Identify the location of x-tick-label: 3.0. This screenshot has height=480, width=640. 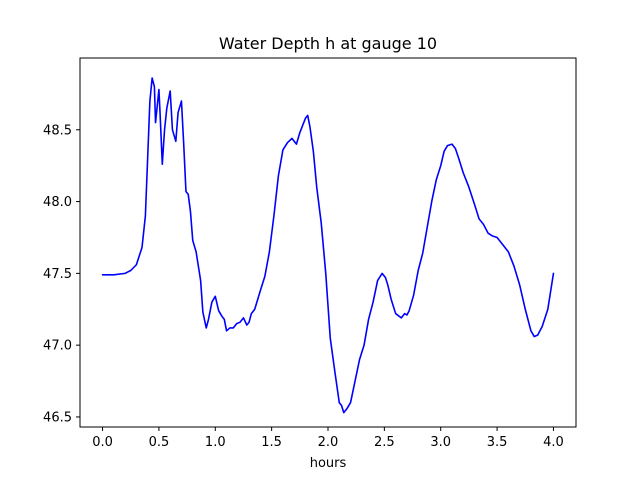
(440, 442).